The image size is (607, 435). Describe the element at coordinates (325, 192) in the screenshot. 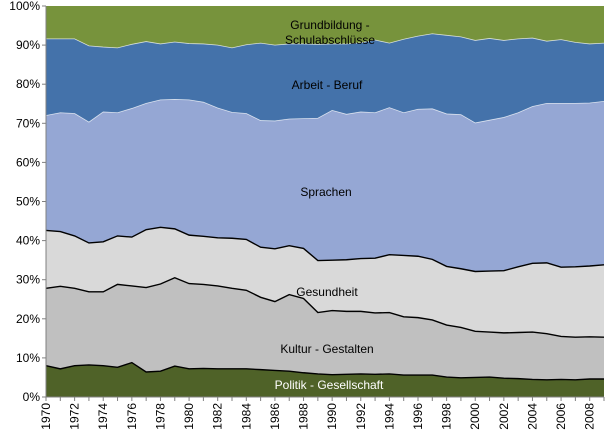

I see `series-label-sprachen: Sprachen` at that location.